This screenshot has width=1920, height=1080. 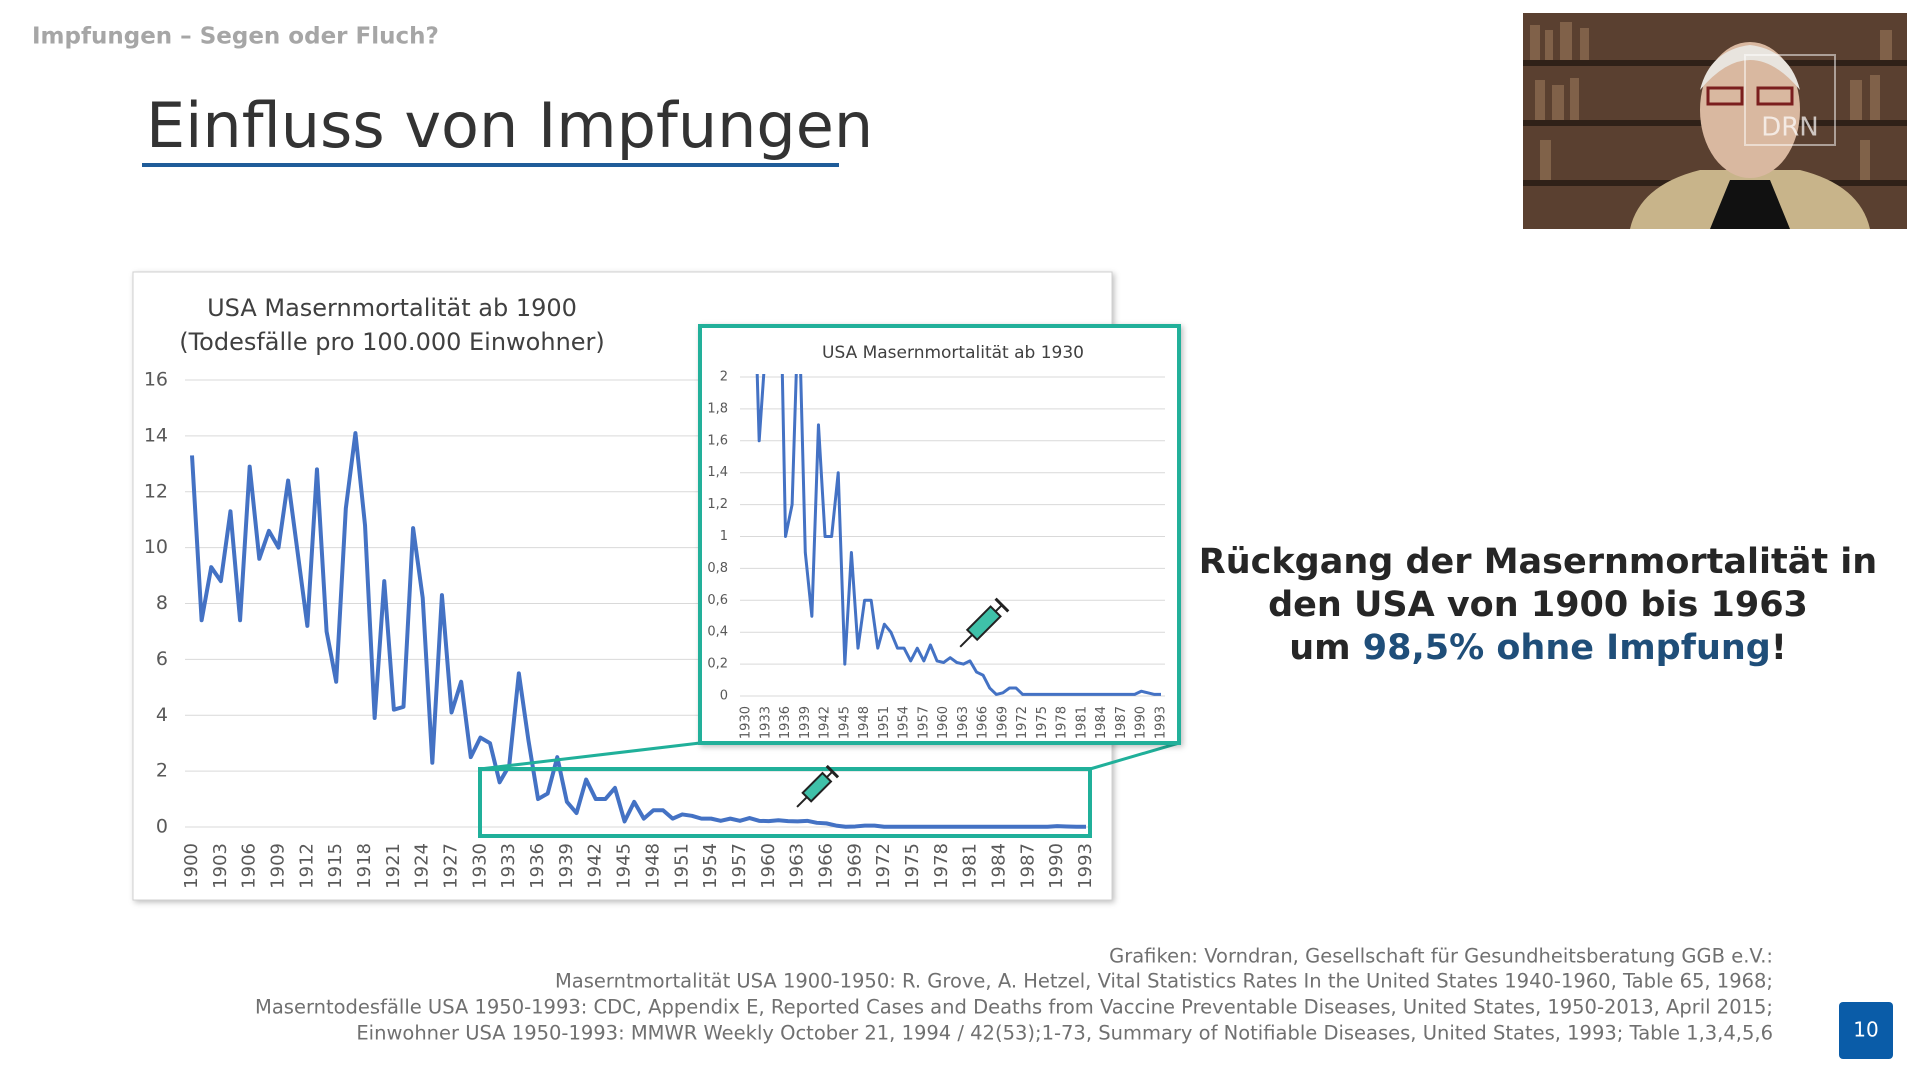 I want to click on y-tick-label: 0,2, so click(x=717, y=664).